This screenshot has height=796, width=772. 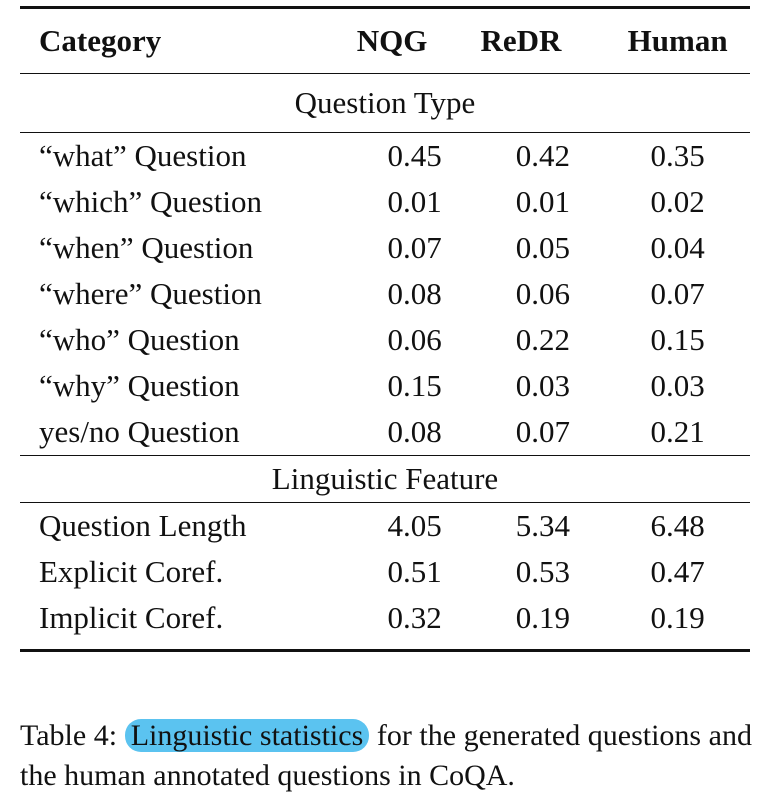 I want to click on row-category: “what” Question, so click(x=143, y=155).